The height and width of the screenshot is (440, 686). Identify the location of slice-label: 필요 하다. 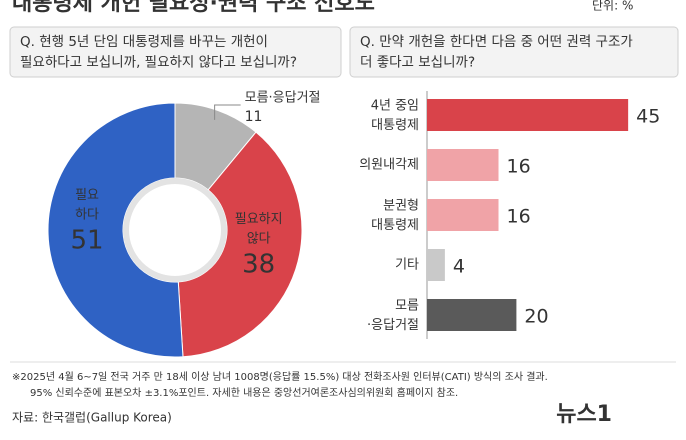
(87, 204).